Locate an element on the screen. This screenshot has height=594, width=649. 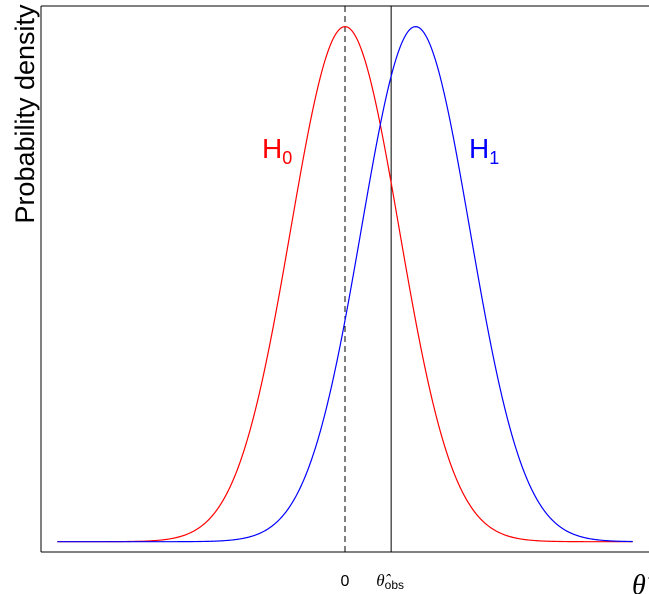
series-label-h0: H0 is located at coordinates (277, 150).